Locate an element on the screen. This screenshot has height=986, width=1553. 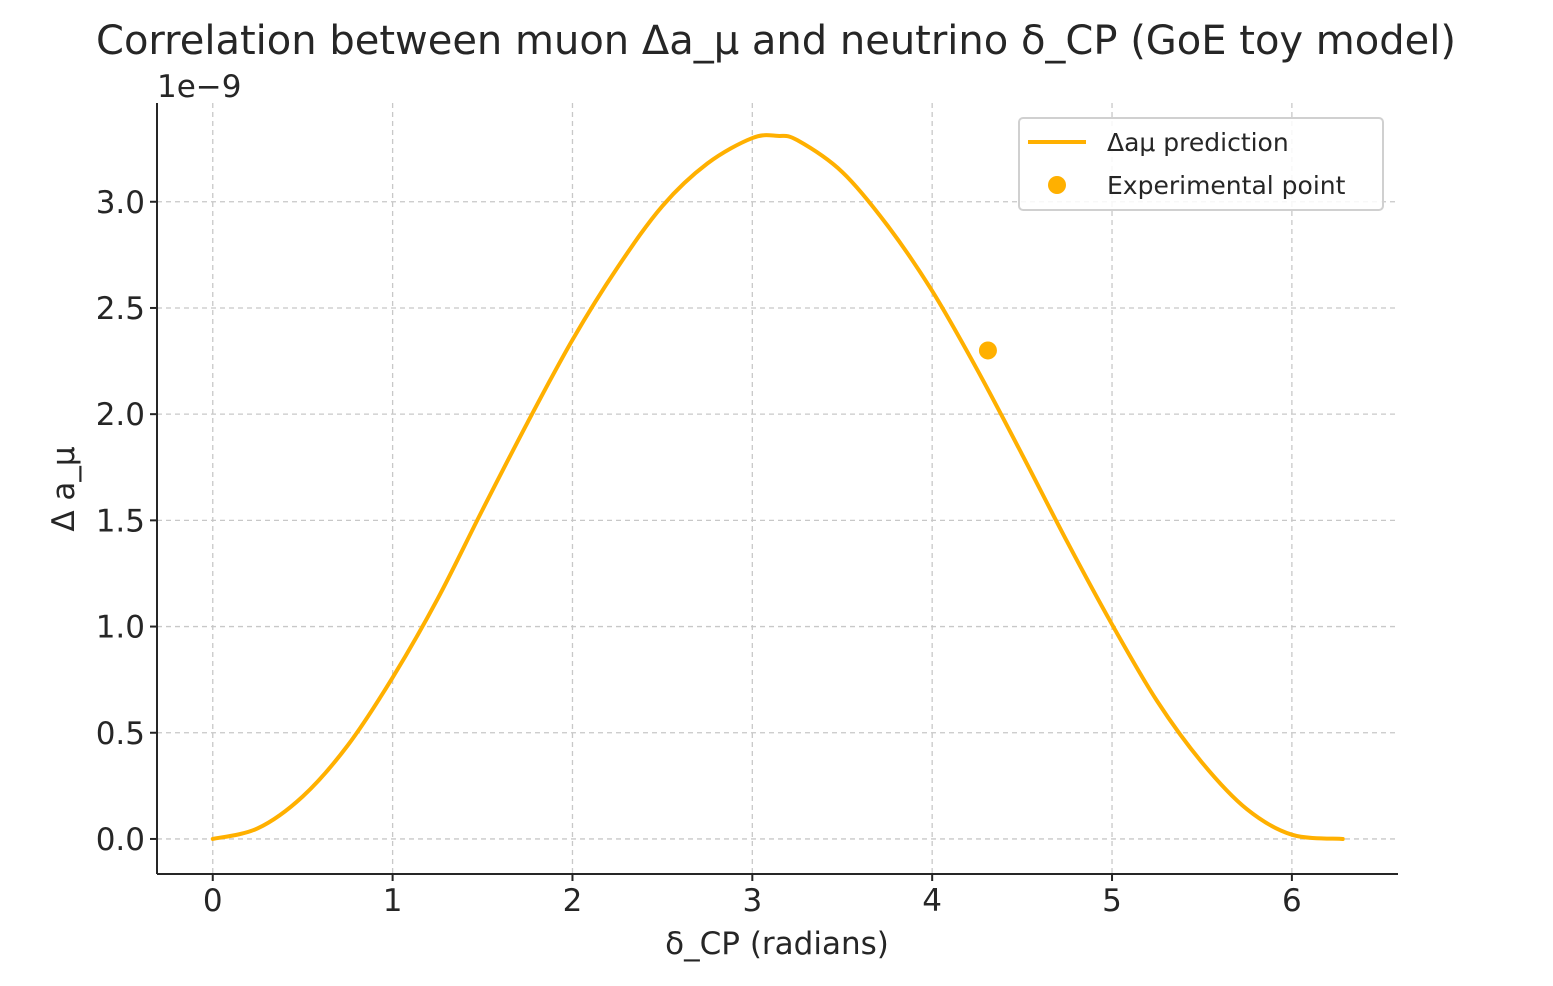
x-tick-label: 2 is located at coordinates (573, 901).